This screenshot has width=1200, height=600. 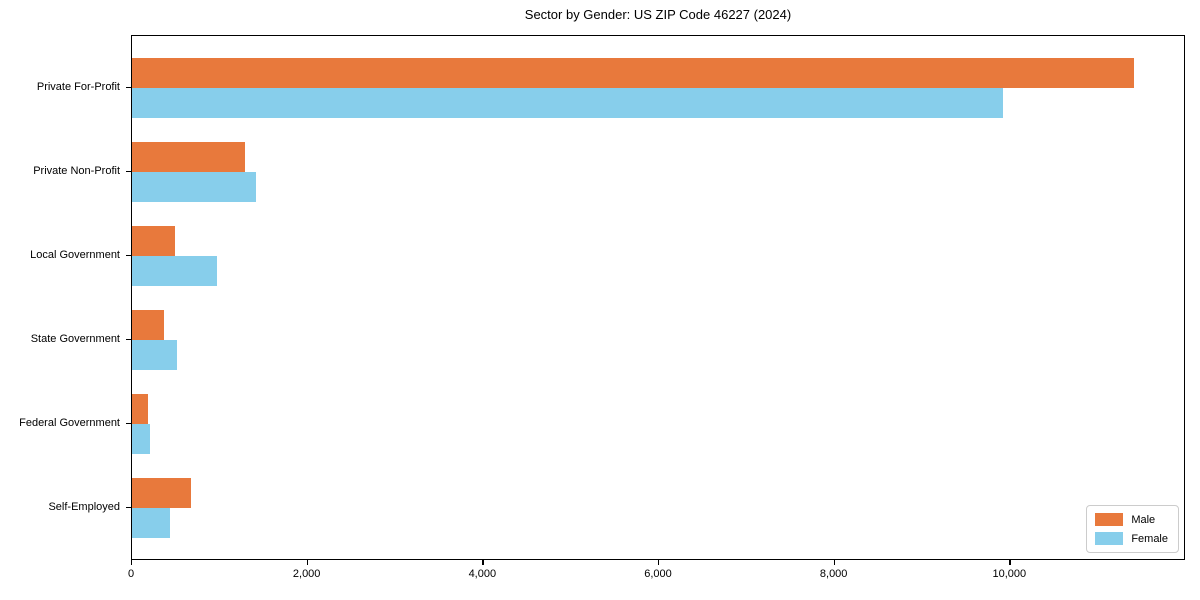 What do you see at coordinates (131, 574) in the screenshot?
I see `x-tick-label: 0` at bounding box center [131, 574].